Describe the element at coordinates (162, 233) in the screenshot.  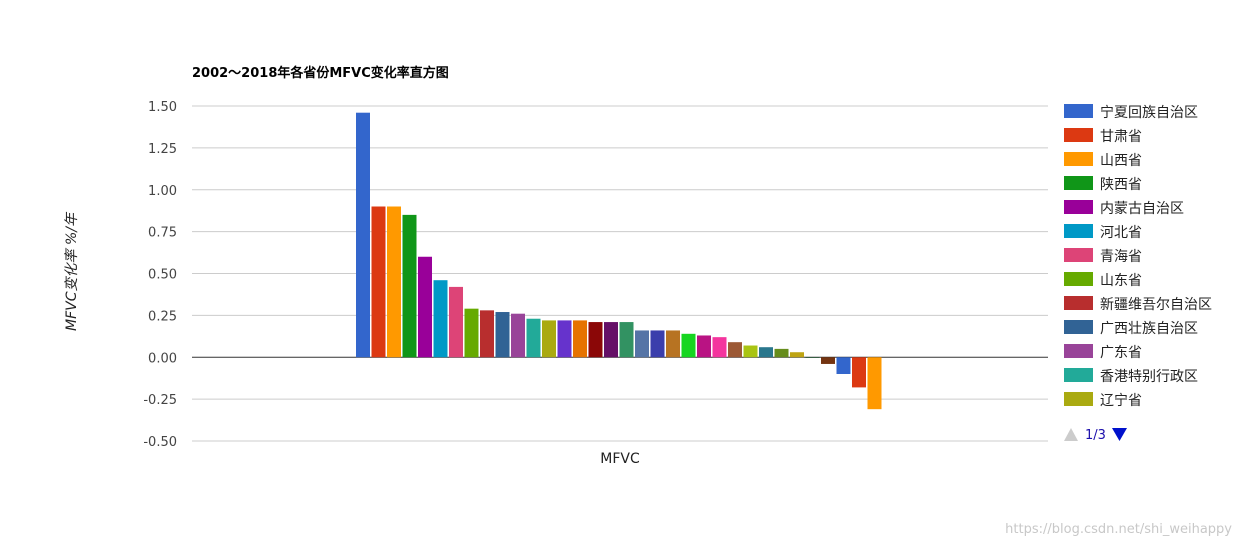
I see `y-tick-label: 0.75` at that location.